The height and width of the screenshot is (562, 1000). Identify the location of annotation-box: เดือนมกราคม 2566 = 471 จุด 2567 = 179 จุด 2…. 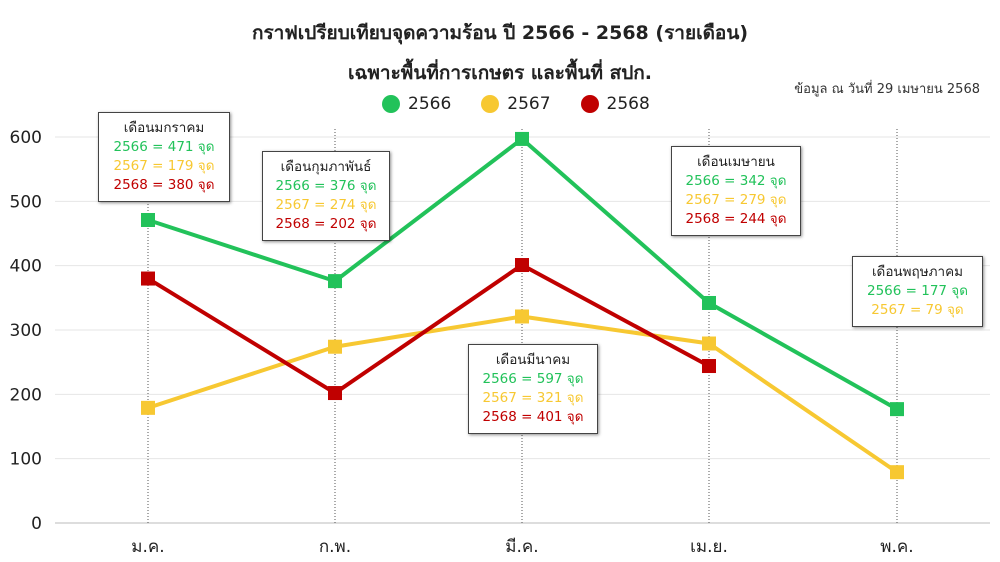
(164, 157).